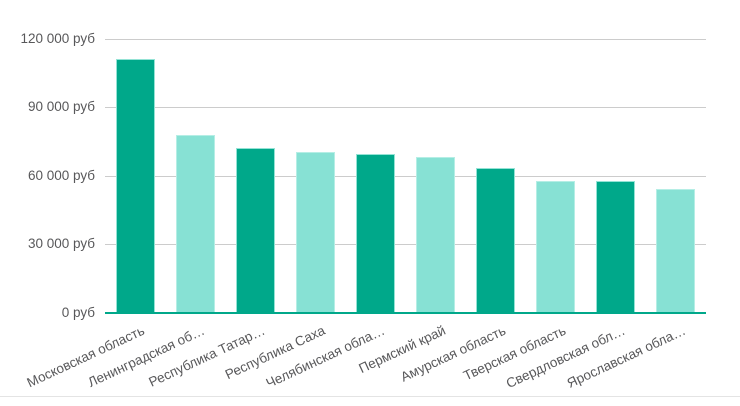  What do you see at coordinates (61, 107) in the screenshot?
I see `y-tick-label: 90 000 руб` at bounding box center [61, 107].